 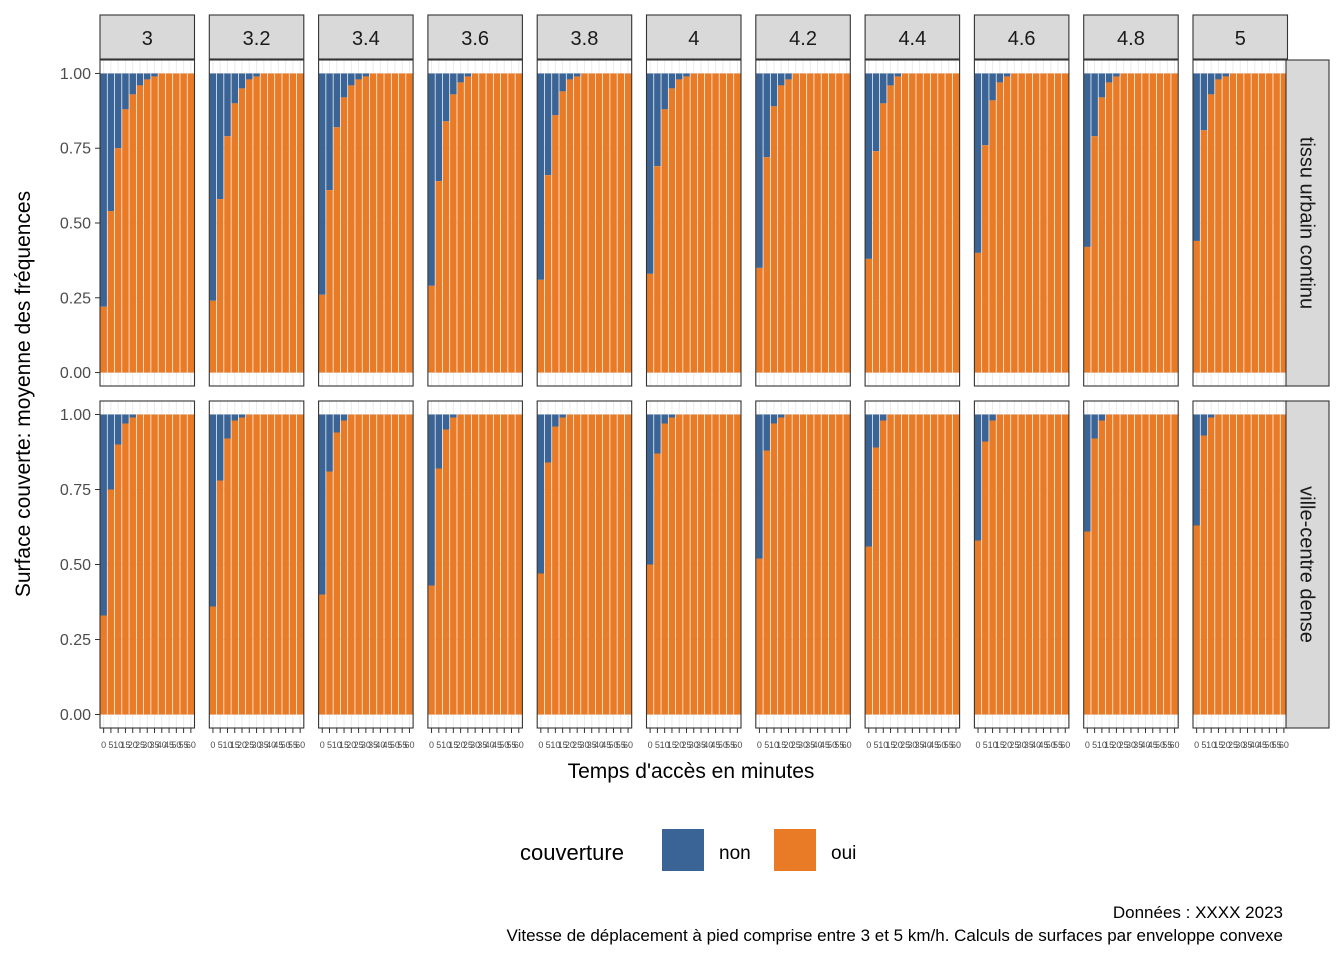 What do you see at coordinates (75, 149) in the screenshot?
I see `y-tick-label: 0.75` at bounding box center [75, 149].